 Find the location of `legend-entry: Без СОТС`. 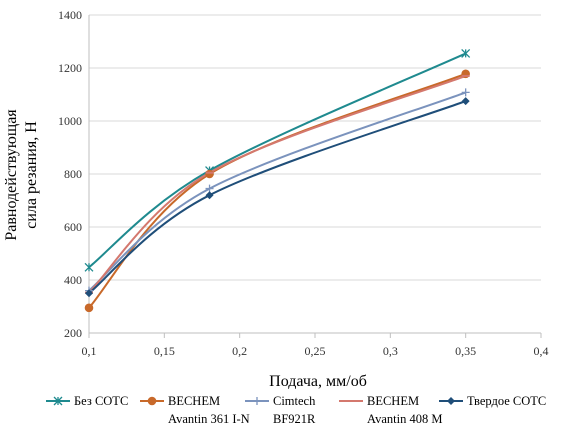

legend-entry: Без СОТС is located at coordinates (87, 401).